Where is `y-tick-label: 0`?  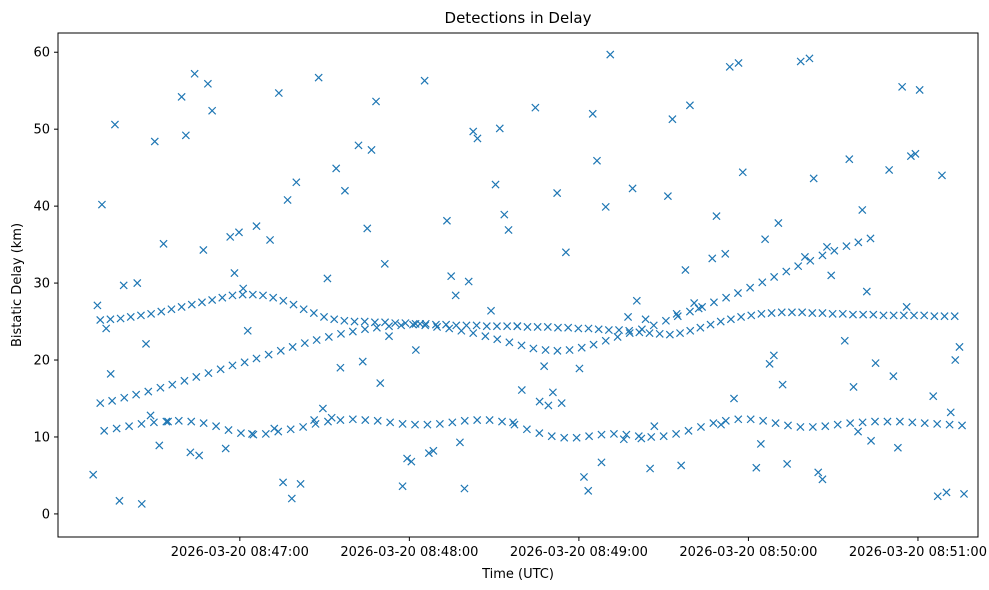
y-tick-label: 0 is located at coordinates (46, 514).